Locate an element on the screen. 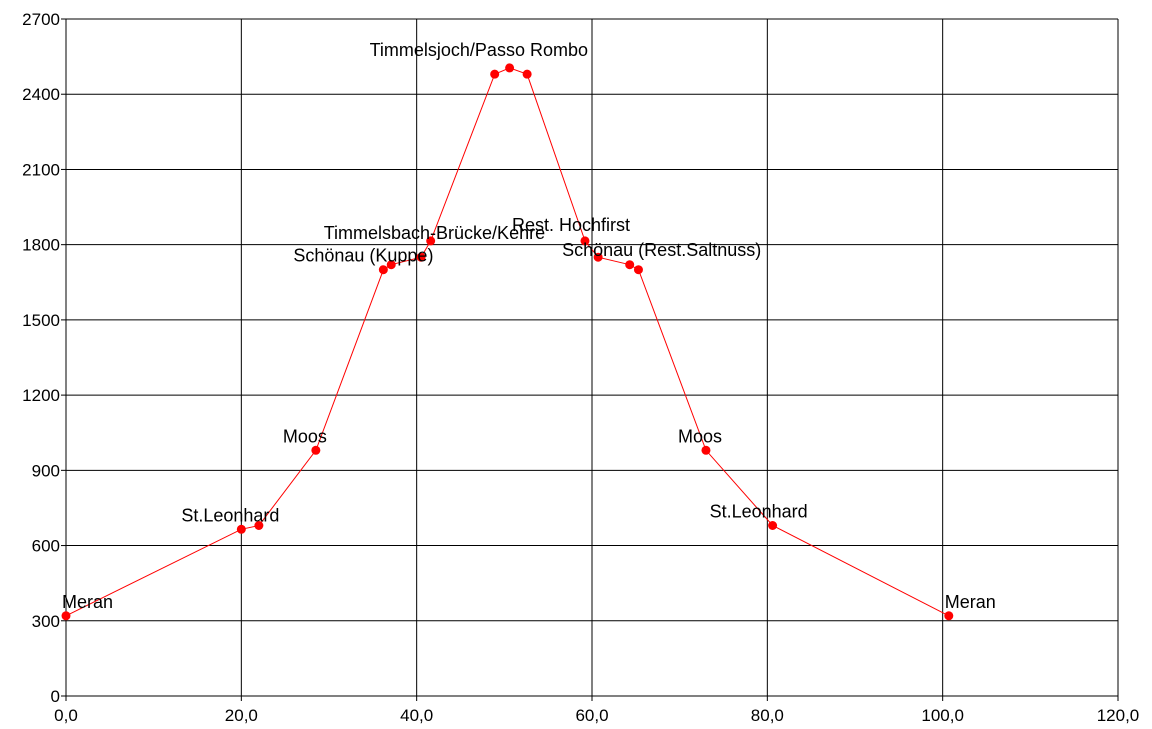 The image size is (1152, 729). x-tick-label: 80,0 is located at coordinates (767, 715).